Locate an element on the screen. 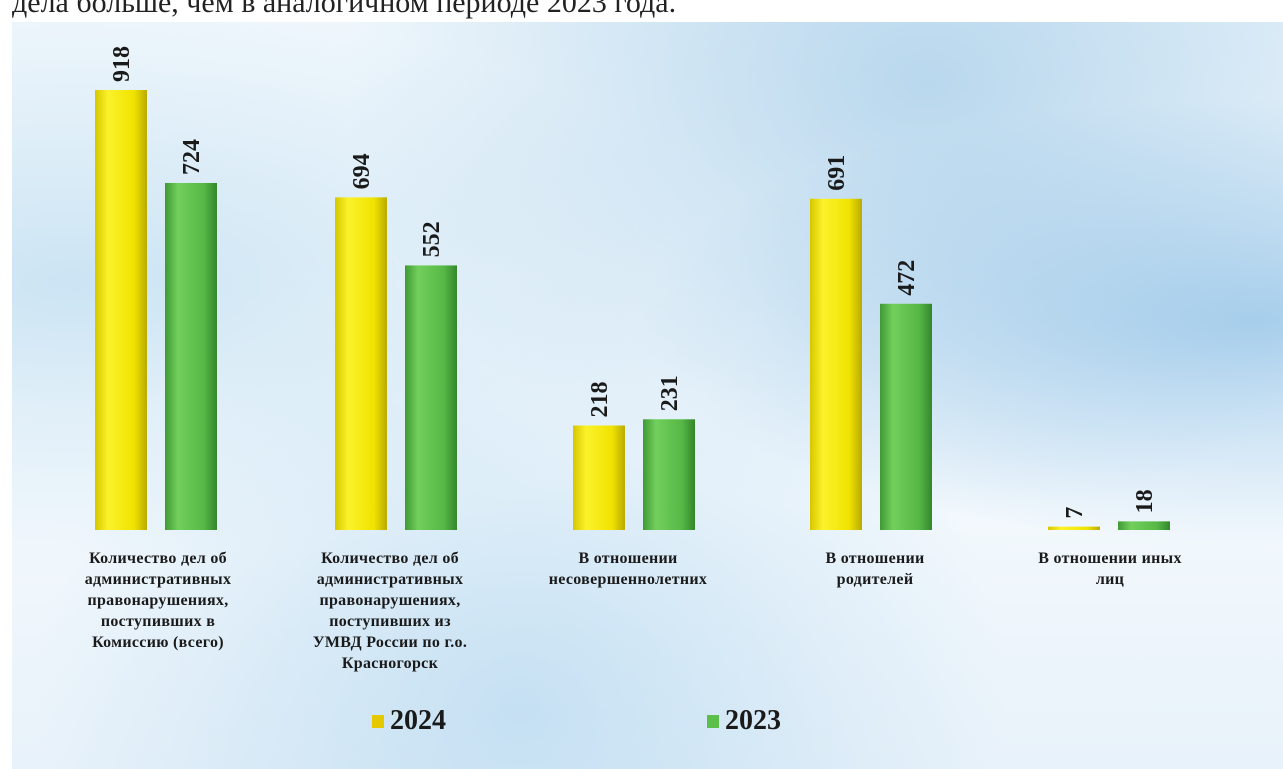 This screenshot has height=769, width=1283. category-label-3: В отношении несовершеннолетних is located at coordinates (628, 569).